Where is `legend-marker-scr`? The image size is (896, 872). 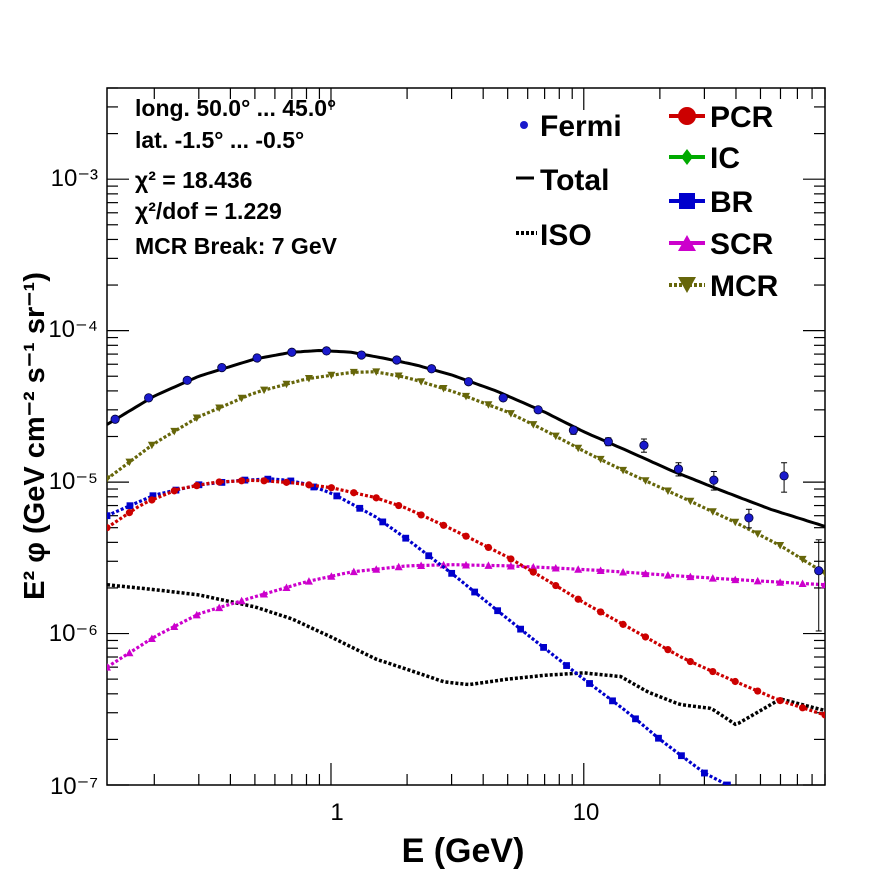
legend-marker-scr is located at coordinates (687, 243).